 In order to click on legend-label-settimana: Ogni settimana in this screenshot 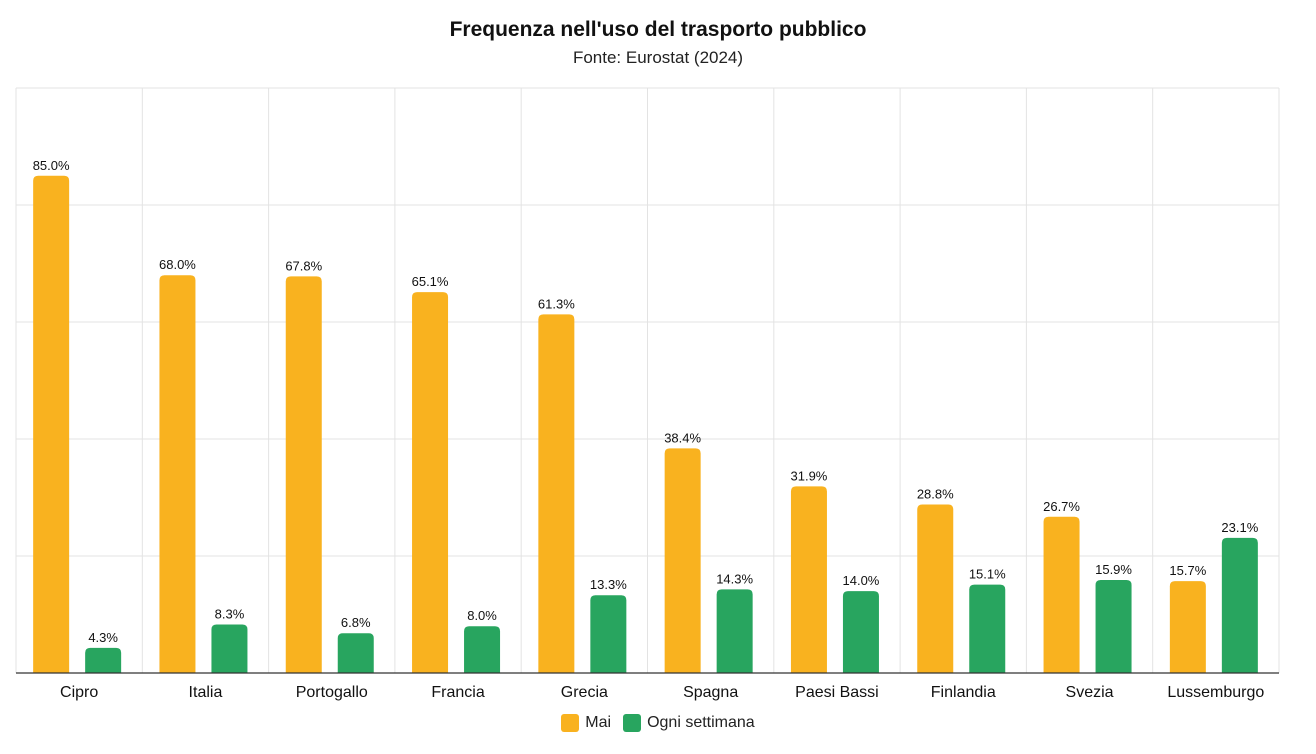, I will do `click(701, 722)`.